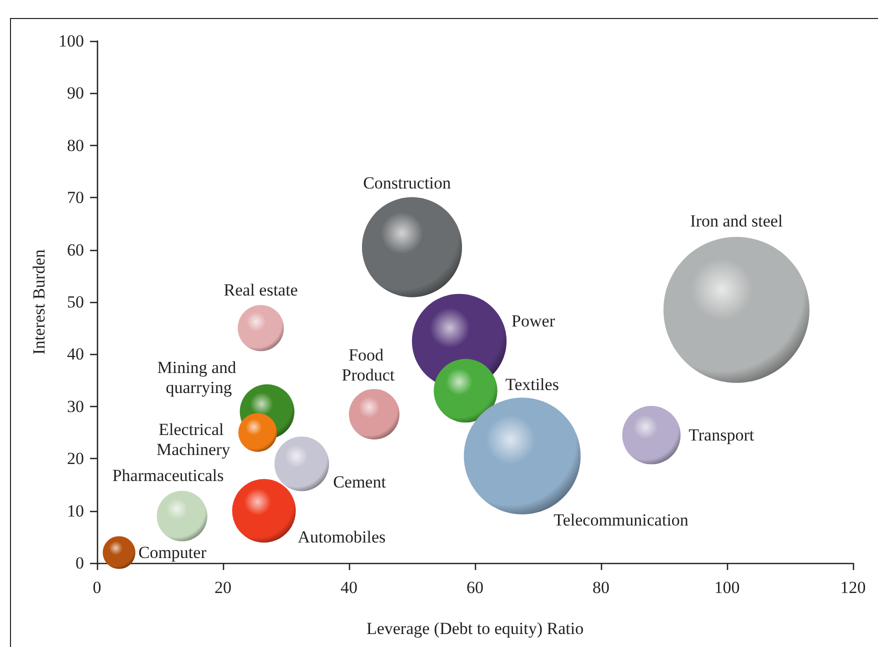 This screenshot has width=878, height=647. Describe the element at coordinates (475, 628) in the screenshot. I see `x-axis-title: Leverage (Debt to equity) Ratio` at that location.